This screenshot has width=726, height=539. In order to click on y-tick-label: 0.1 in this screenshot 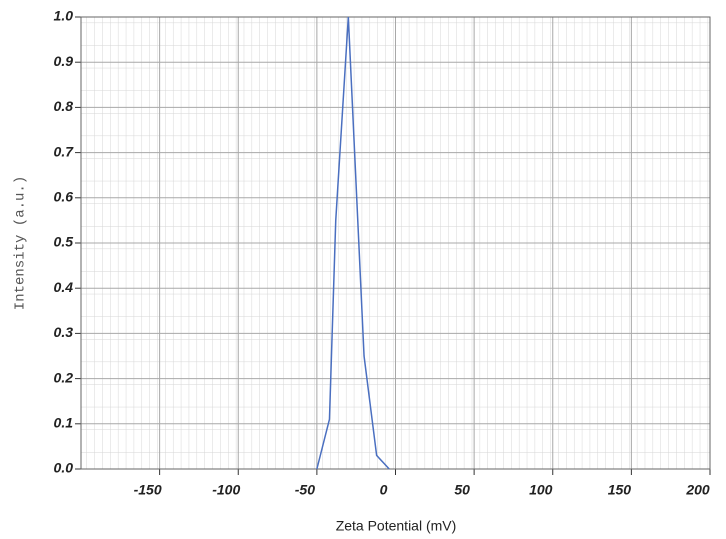, I will do `click(64, 423)`.